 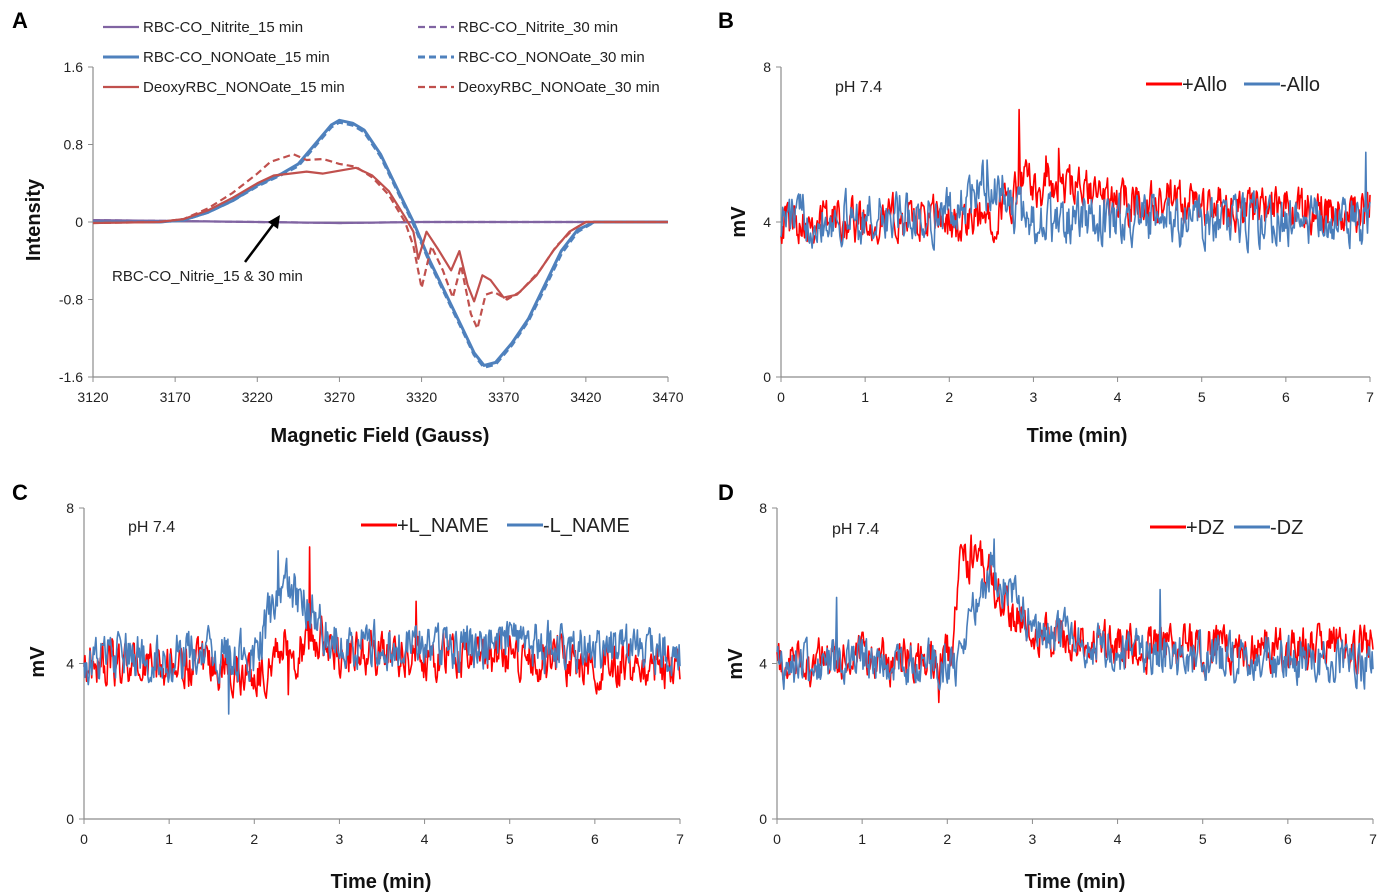 What do you see at coordinates (71, 300) in the screenshot?
I see `panel-a-y-tick-label: -0.8` at bounding box center [71, 300].